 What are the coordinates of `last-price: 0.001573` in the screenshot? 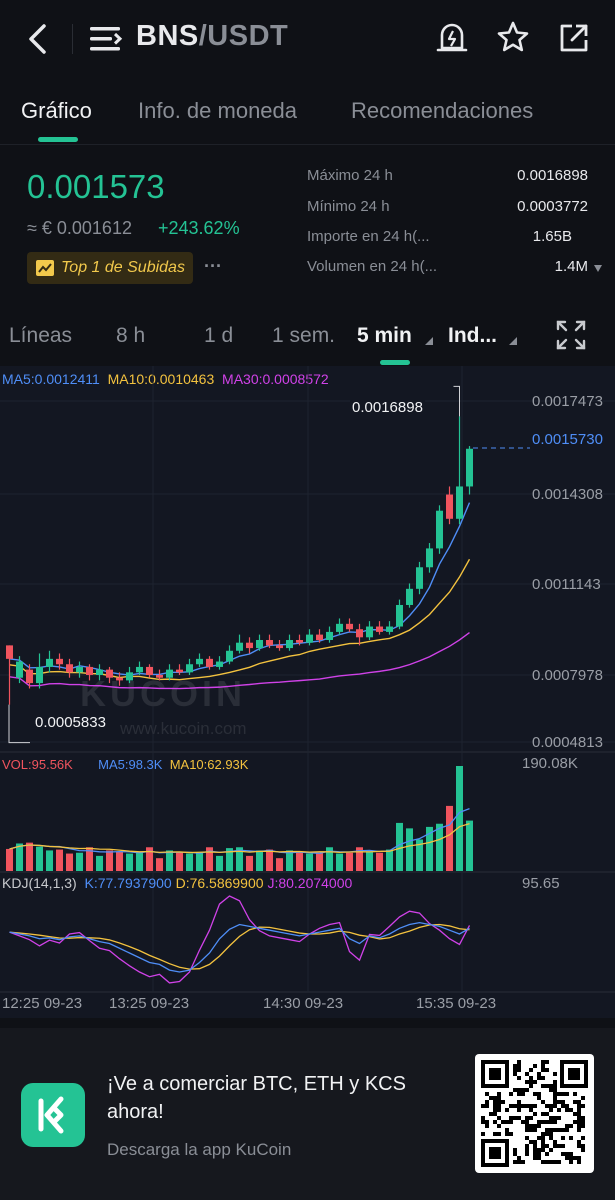 It's located at (96, 186).